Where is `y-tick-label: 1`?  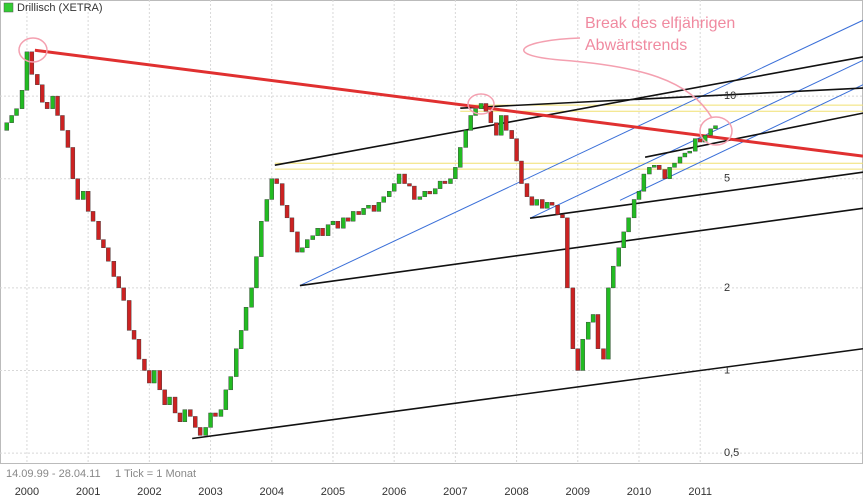
y-tick-label: 1 is located at coordinates (727, 370).